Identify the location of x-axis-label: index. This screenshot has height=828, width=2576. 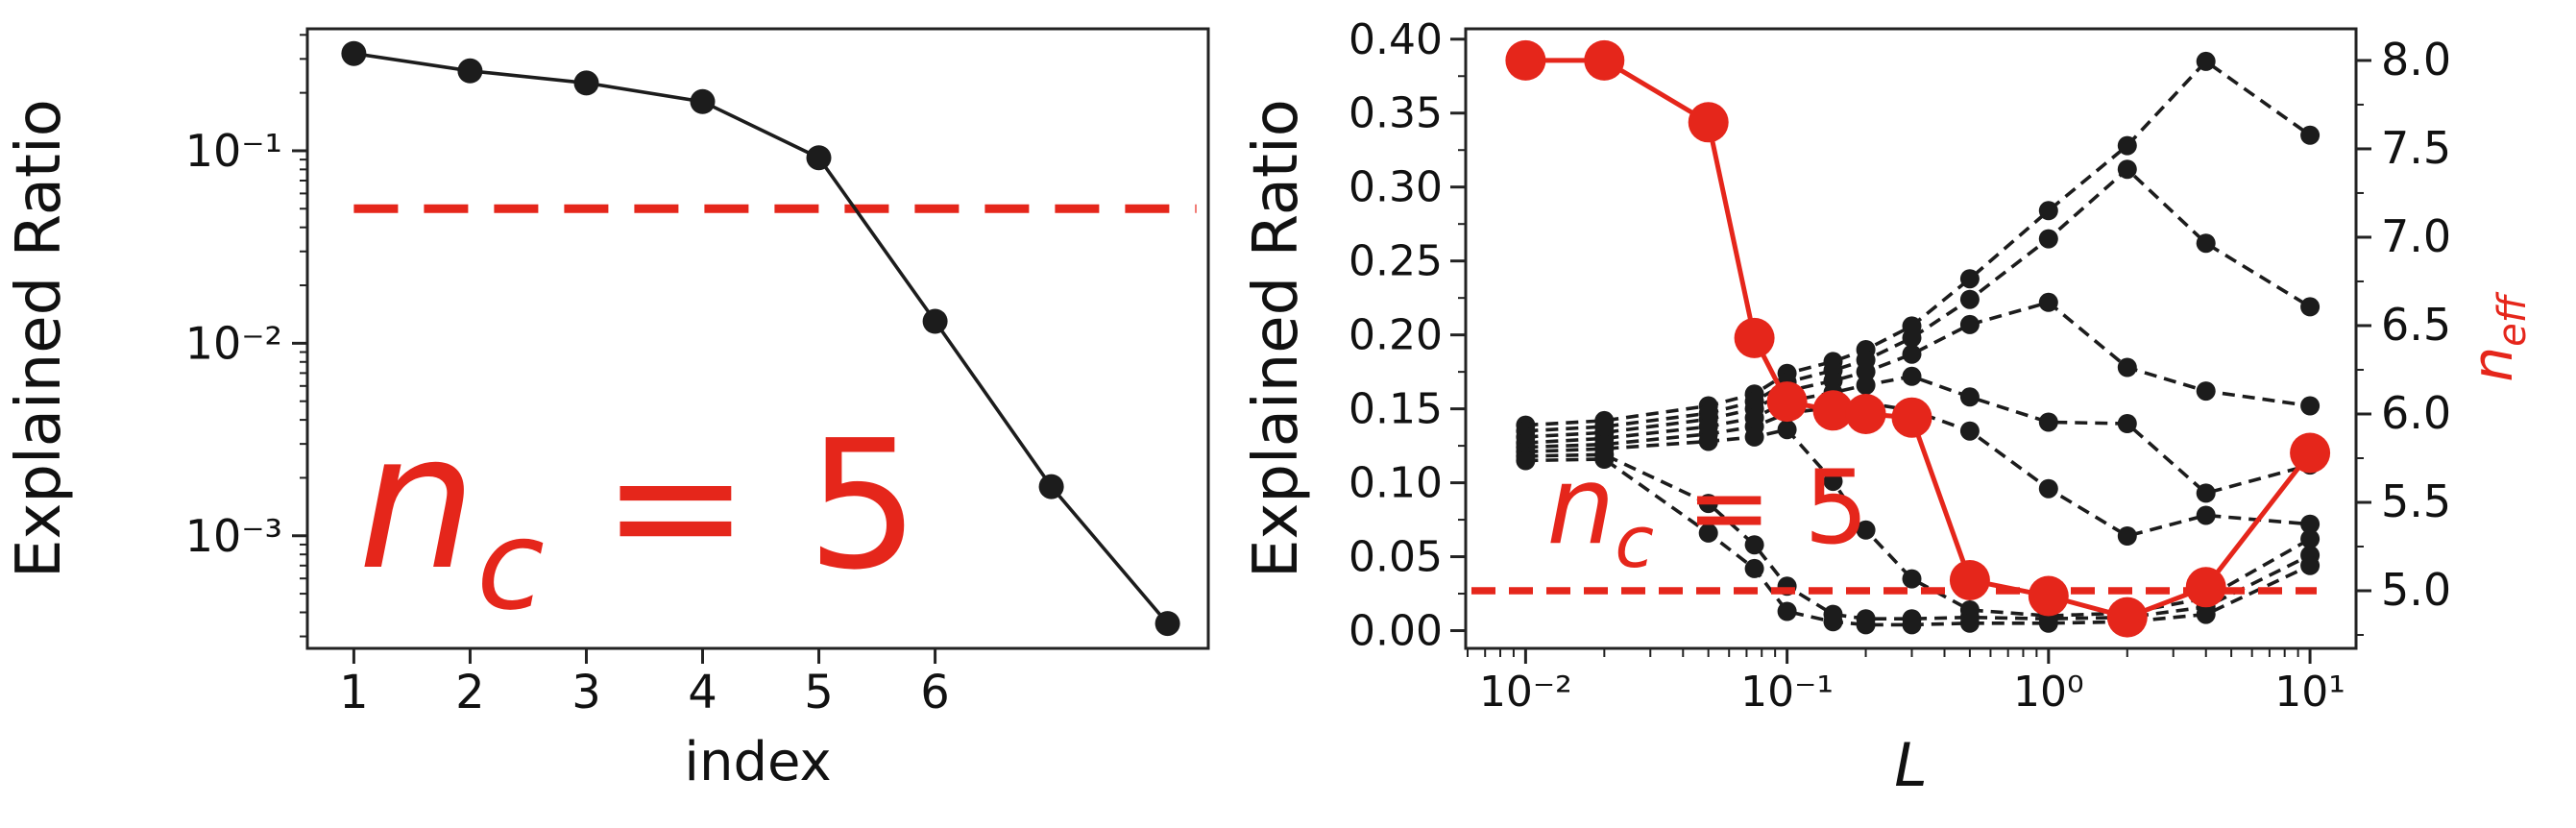
(758, 762).